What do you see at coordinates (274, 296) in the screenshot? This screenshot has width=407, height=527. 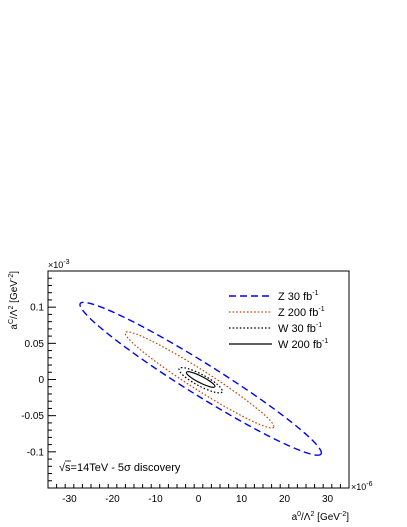 I see `legend-entry-z-30-fb: Z 30 fb-1` at bounding box center [274, 296].